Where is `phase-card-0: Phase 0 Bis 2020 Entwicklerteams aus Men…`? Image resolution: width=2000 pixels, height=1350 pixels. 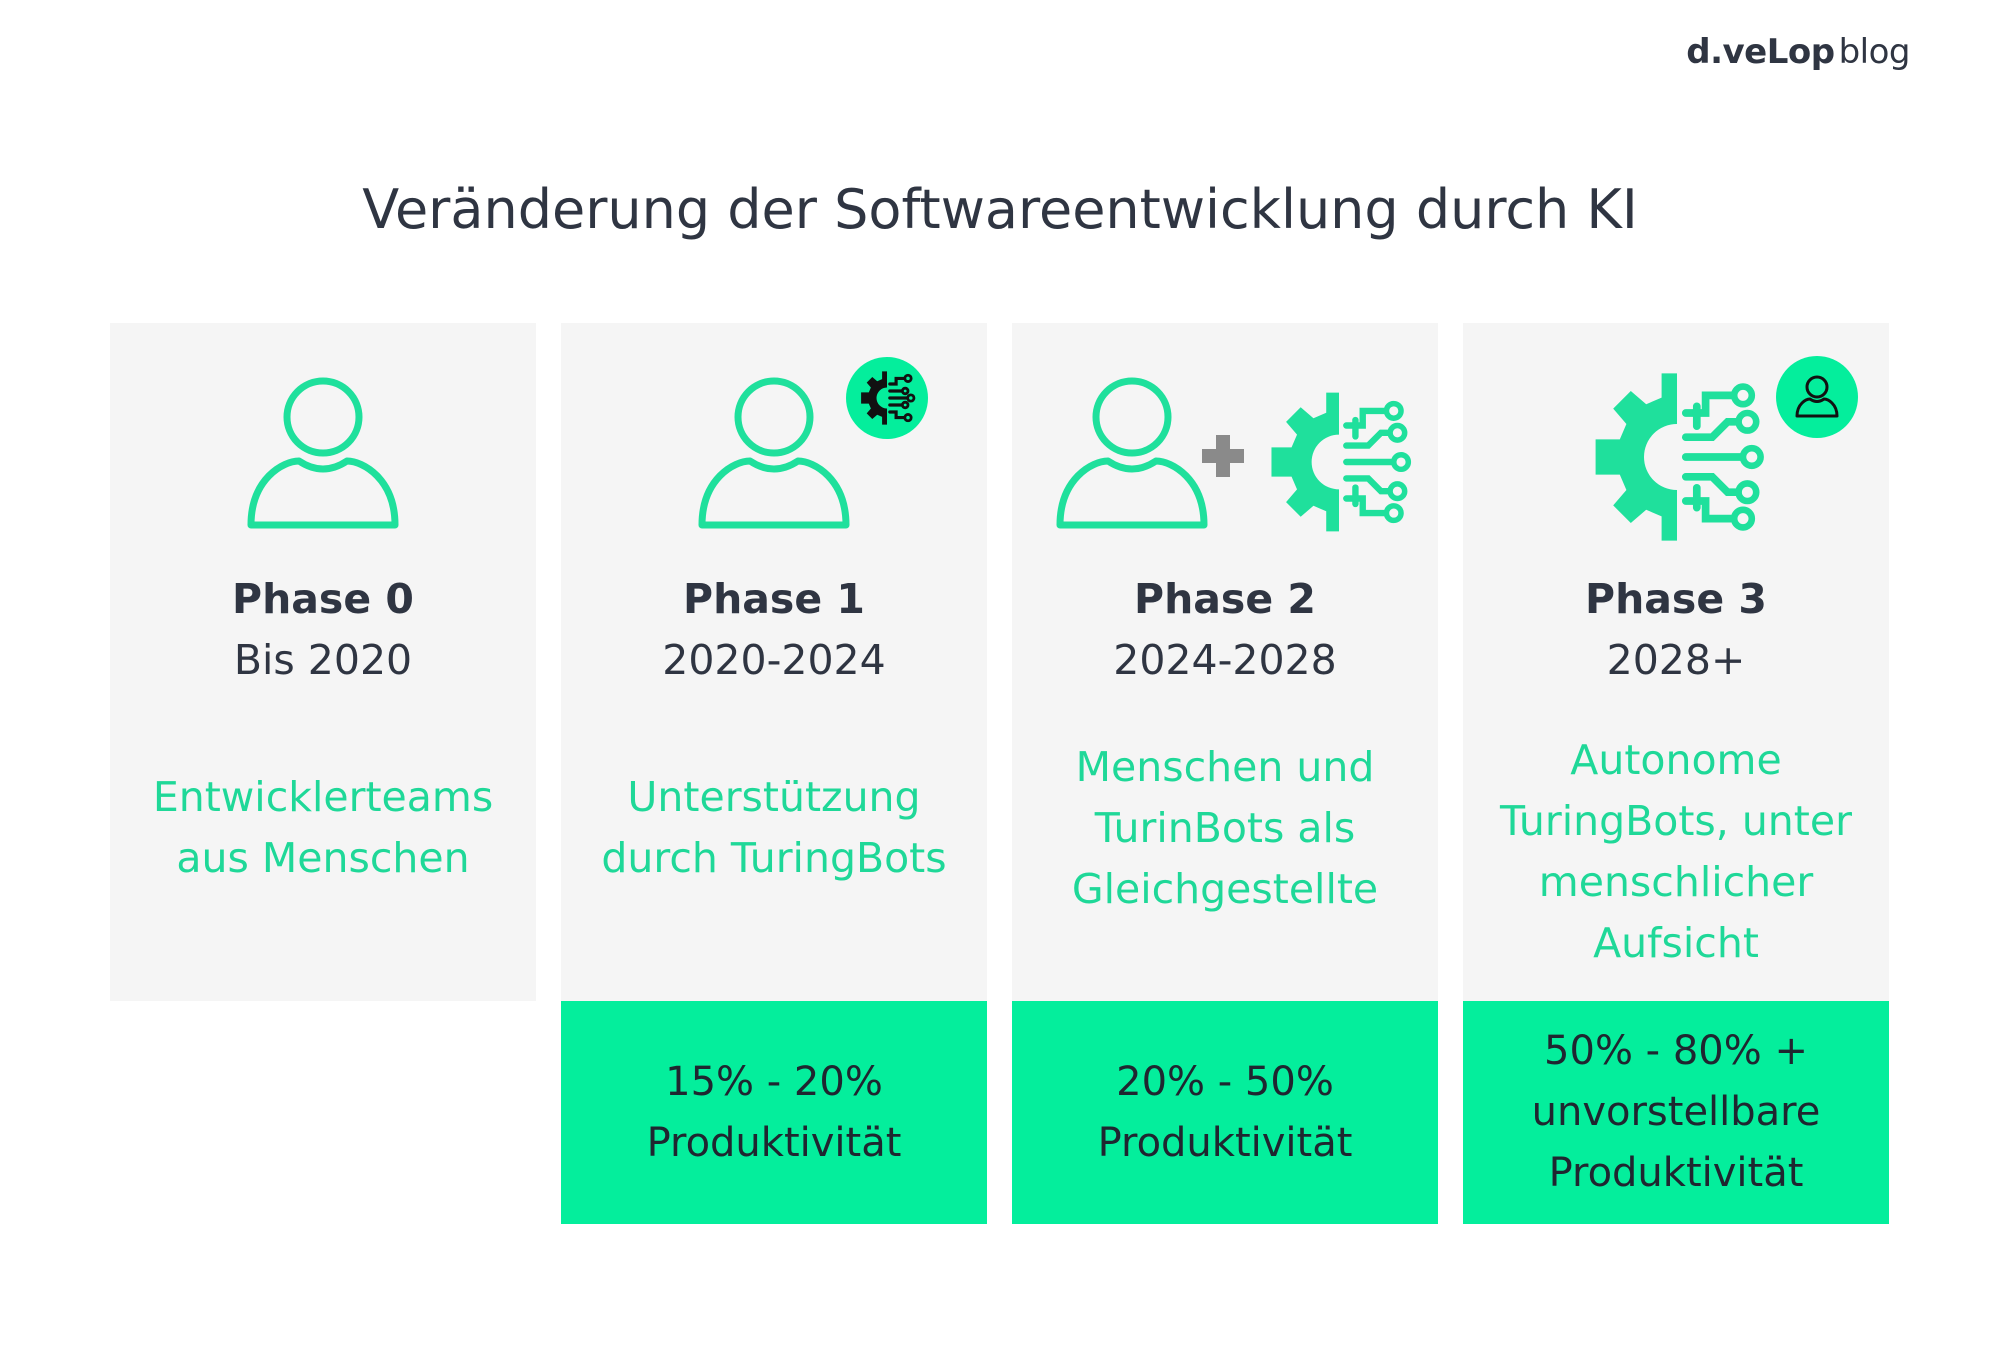
phase-card-0: Phase 0 Bis 2020 Entwicklerteams aus Men… is located at coordinates (323, 662).